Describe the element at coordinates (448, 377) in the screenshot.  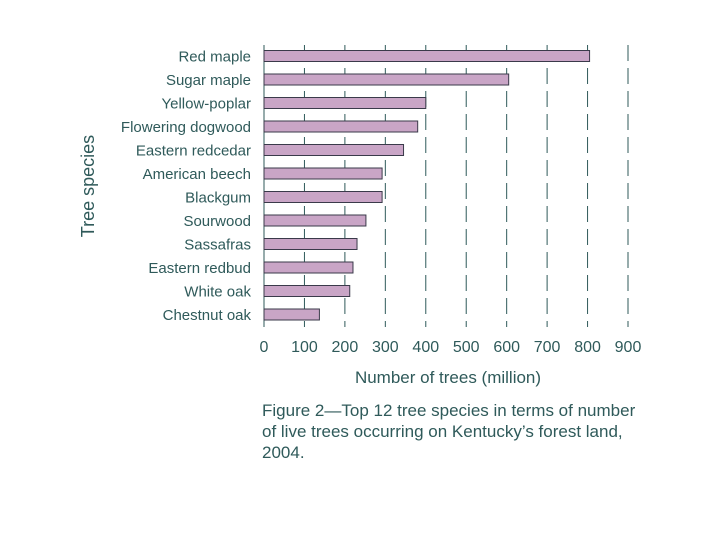
I see `x-axis-label: Number of trees (million)` at that location.